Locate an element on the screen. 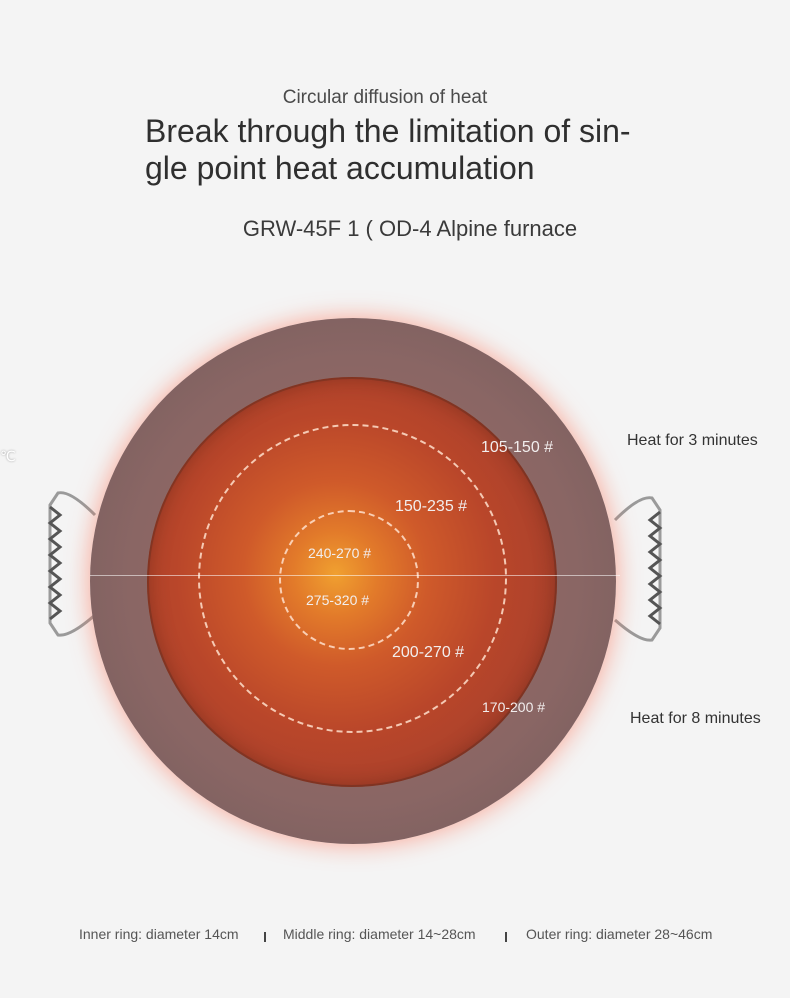 The height and width of the screenshot is (998, 790). outer-ring-dashed is located at coordinates (352, 578).